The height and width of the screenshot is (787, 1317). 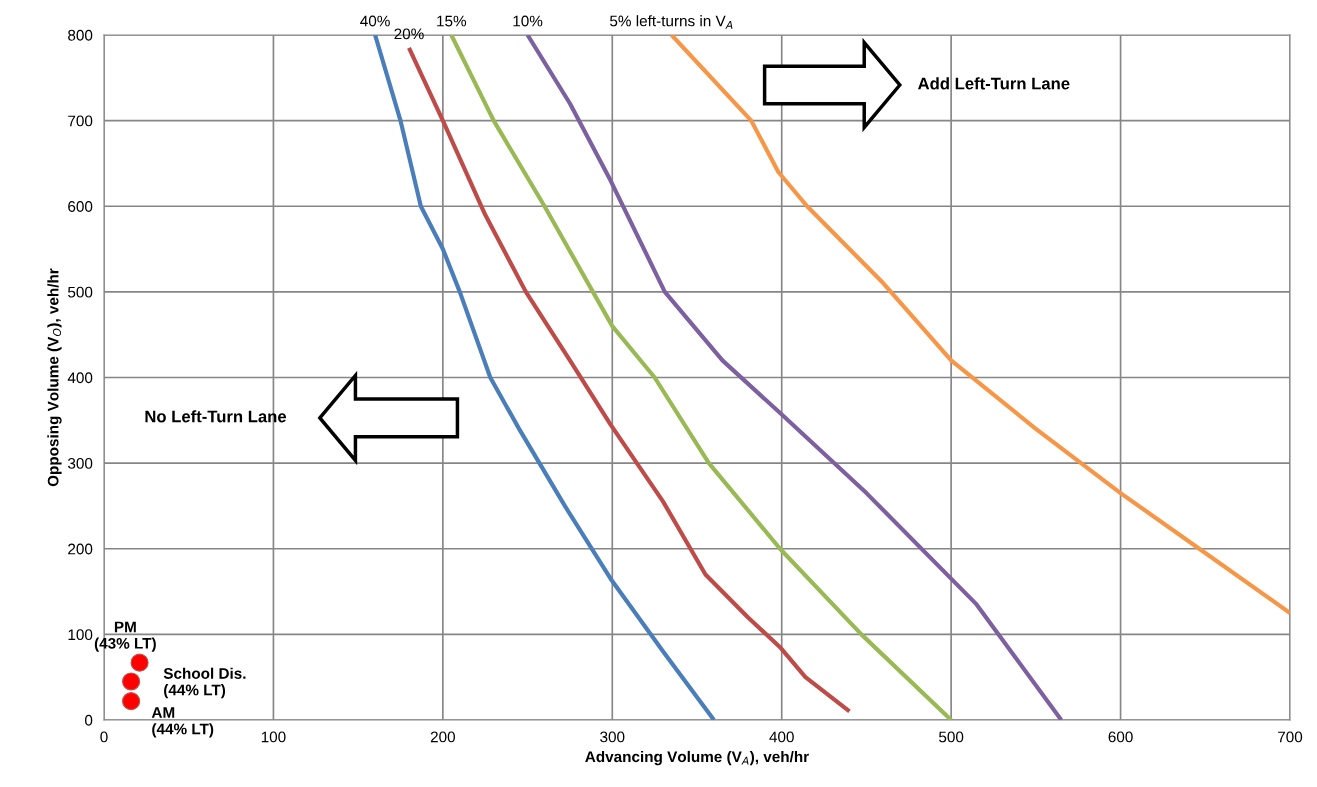 I want to click on y-tick-label: 400, so click(x=80, y=378).